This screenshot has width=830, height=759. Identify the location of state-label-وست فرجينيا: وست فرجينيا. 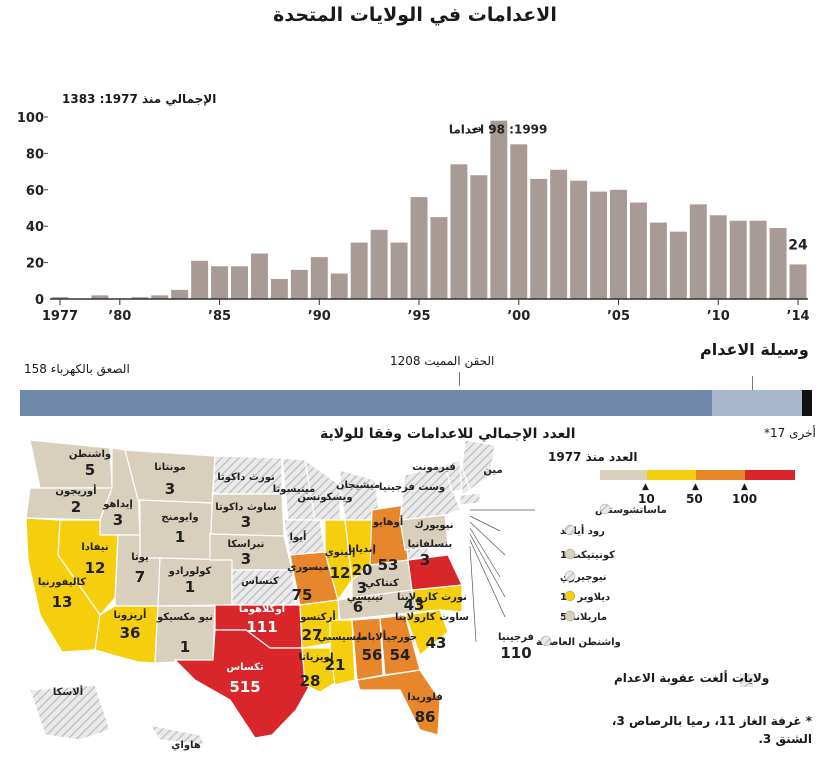
(412, 487).